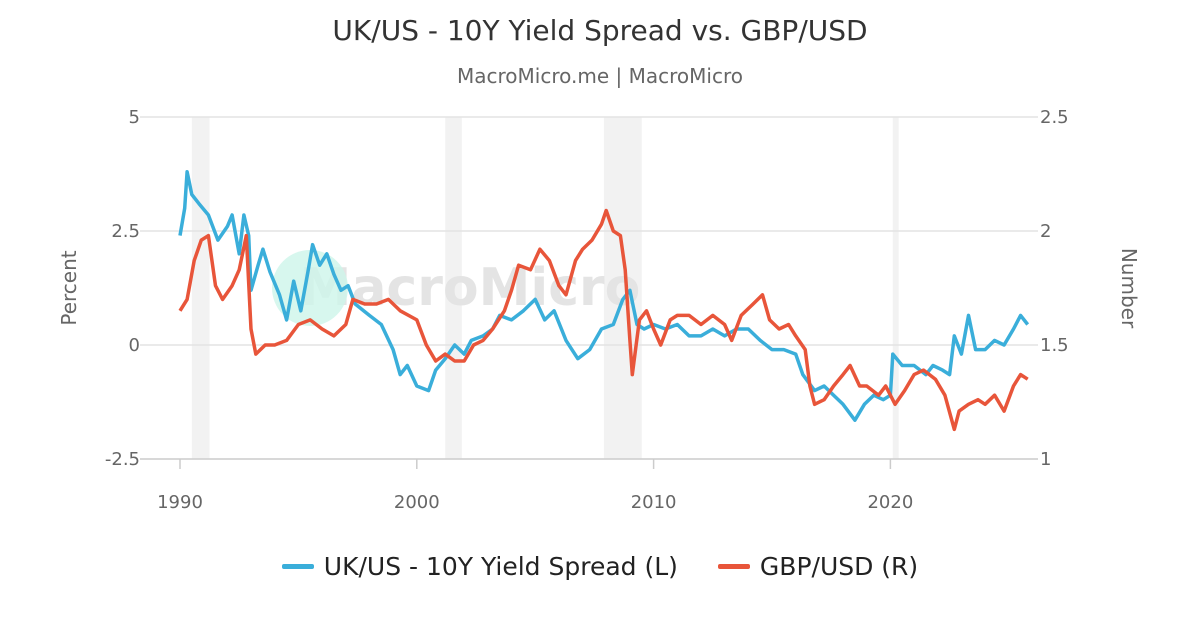 The height and width of the screenshot is (630, 1200). What do you see at coordinates (180, 502) in the screenshot?
I see `x-tick-label: 1990` at bounding box center [180, 502].